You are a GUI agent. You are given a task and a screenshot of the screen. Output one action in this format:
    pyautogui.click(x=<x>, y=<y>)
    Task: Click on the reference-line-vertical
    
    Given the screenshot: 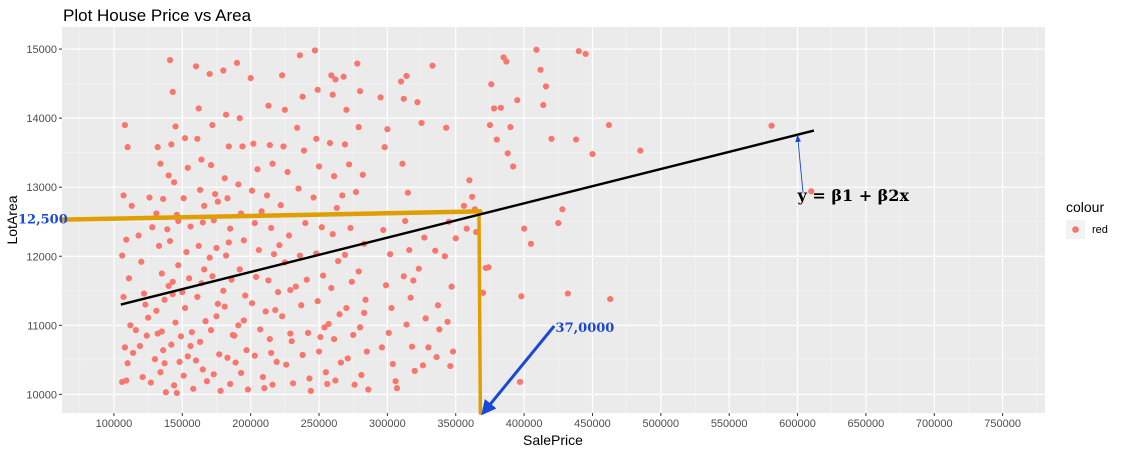 What is the action you would take?
    pyautogui.click(x=480, y=312)
    